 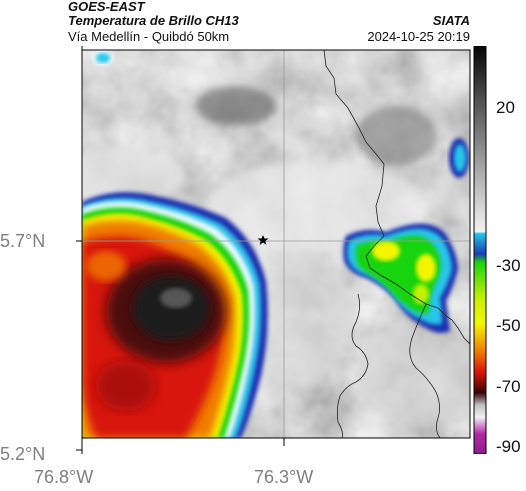 I want to click on lon-label: 76.3°W, so click(x=284, y=477).